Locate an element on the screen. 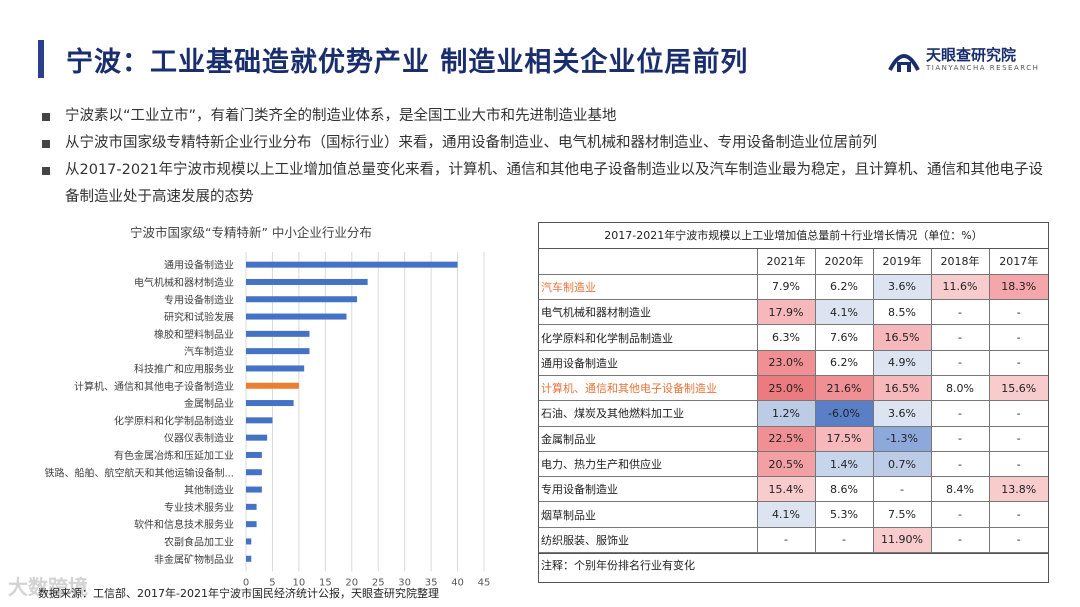 This screenshot has height=607, width=1080. industry-name-cell: 汽车制造业 is located at coordinates (648, 287).